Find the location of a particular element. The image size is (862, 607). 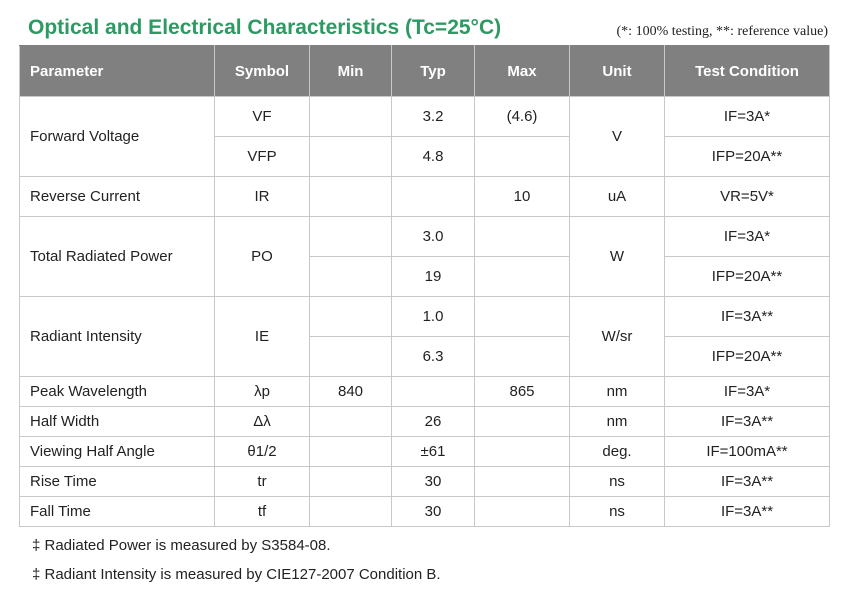

typ-cell: 19 is located at coordinates (433, 276).